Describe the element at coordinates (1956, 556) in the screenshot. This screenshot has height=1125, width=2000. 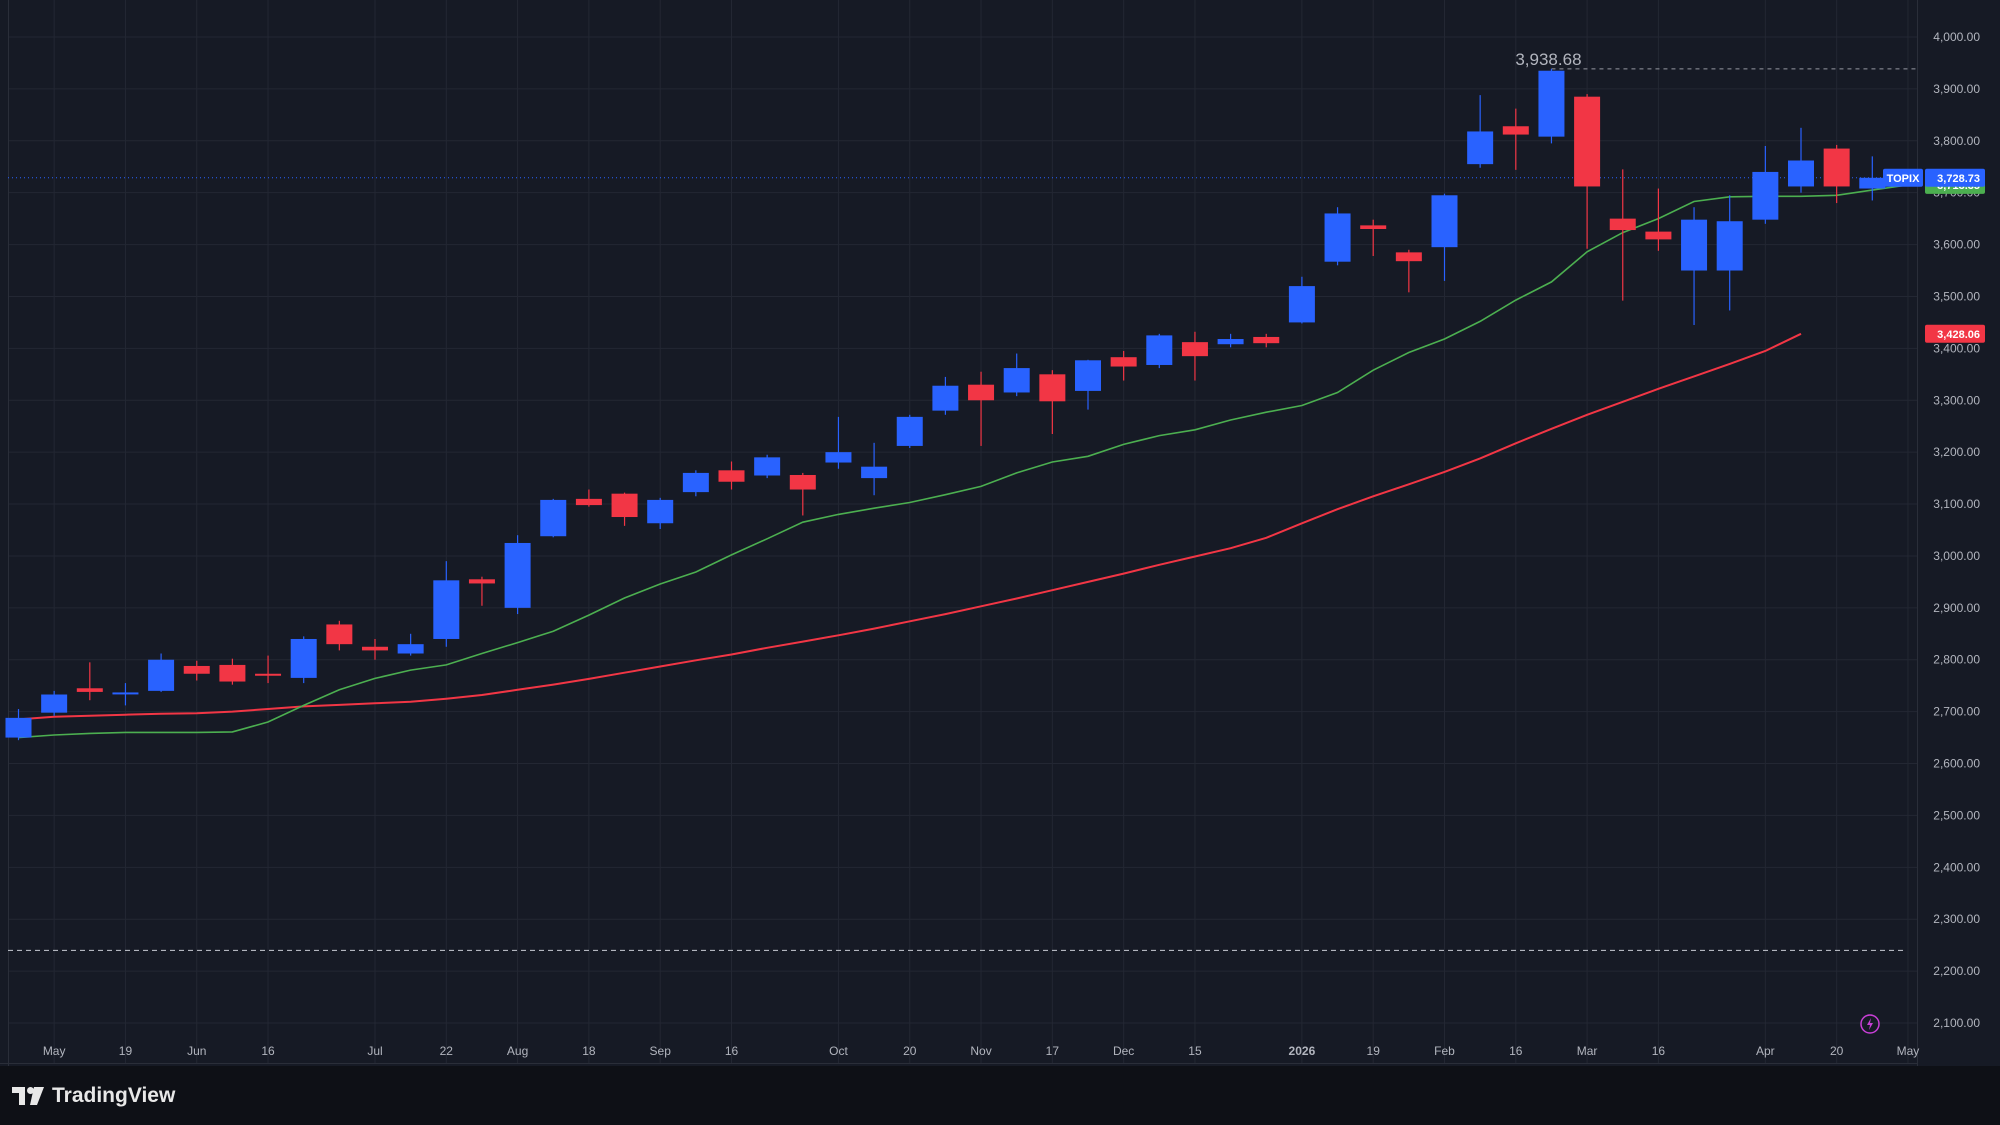
I see `y-tick-label: 3,000.00` at that location.